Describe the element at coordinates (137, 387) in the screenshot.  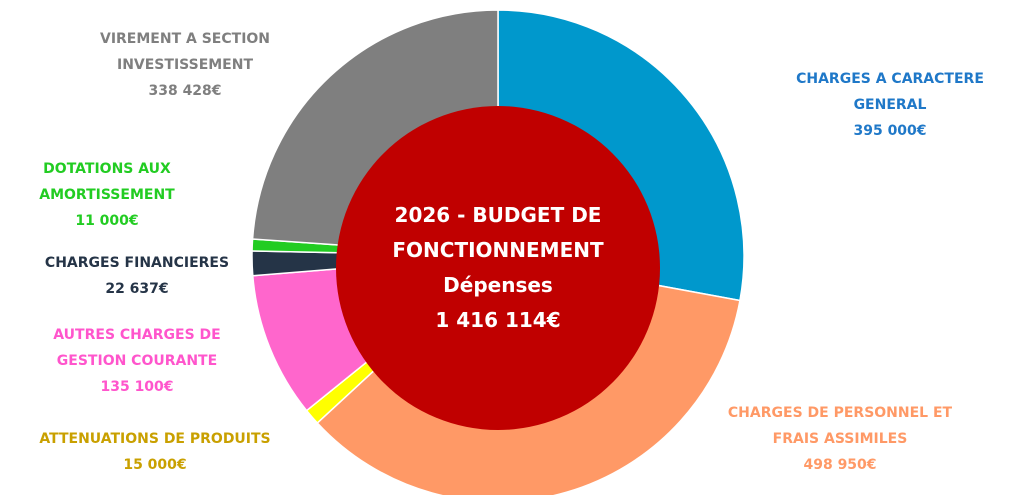
I see `value-label: 135 100€` at that location.